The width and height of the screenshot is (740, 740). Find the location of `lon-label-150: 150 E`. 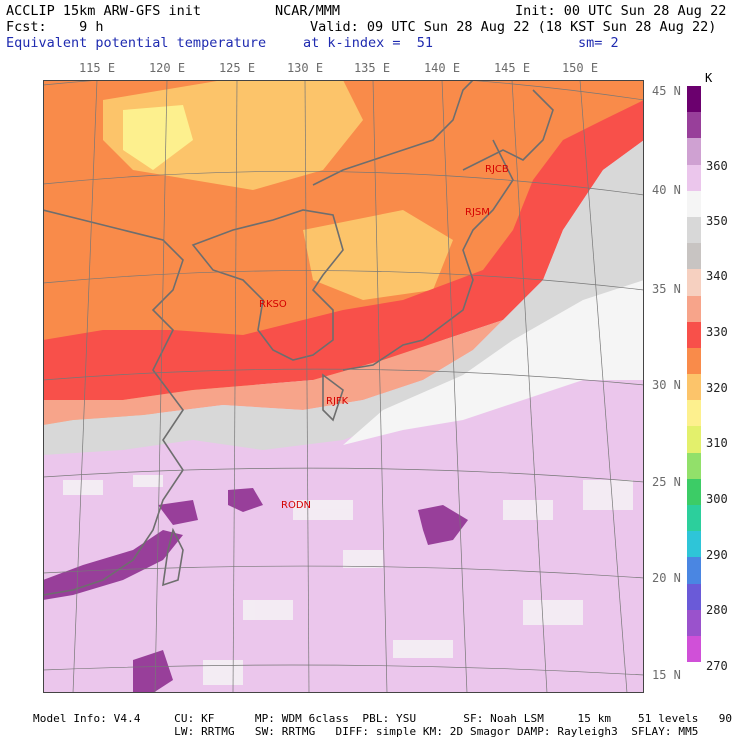

lon-label-150: 150 E is located at coordinates (580, 68).